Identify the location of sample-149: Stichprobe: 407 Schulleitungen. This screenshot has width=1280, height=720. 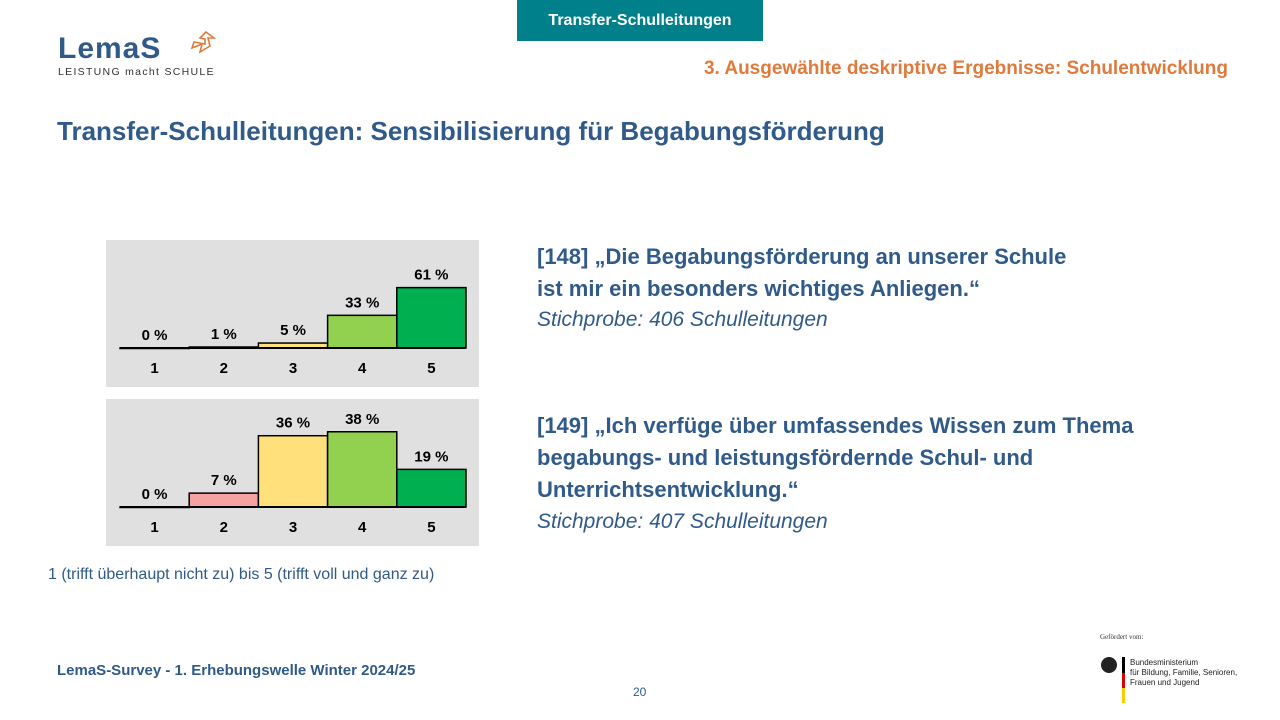
(682, 521).